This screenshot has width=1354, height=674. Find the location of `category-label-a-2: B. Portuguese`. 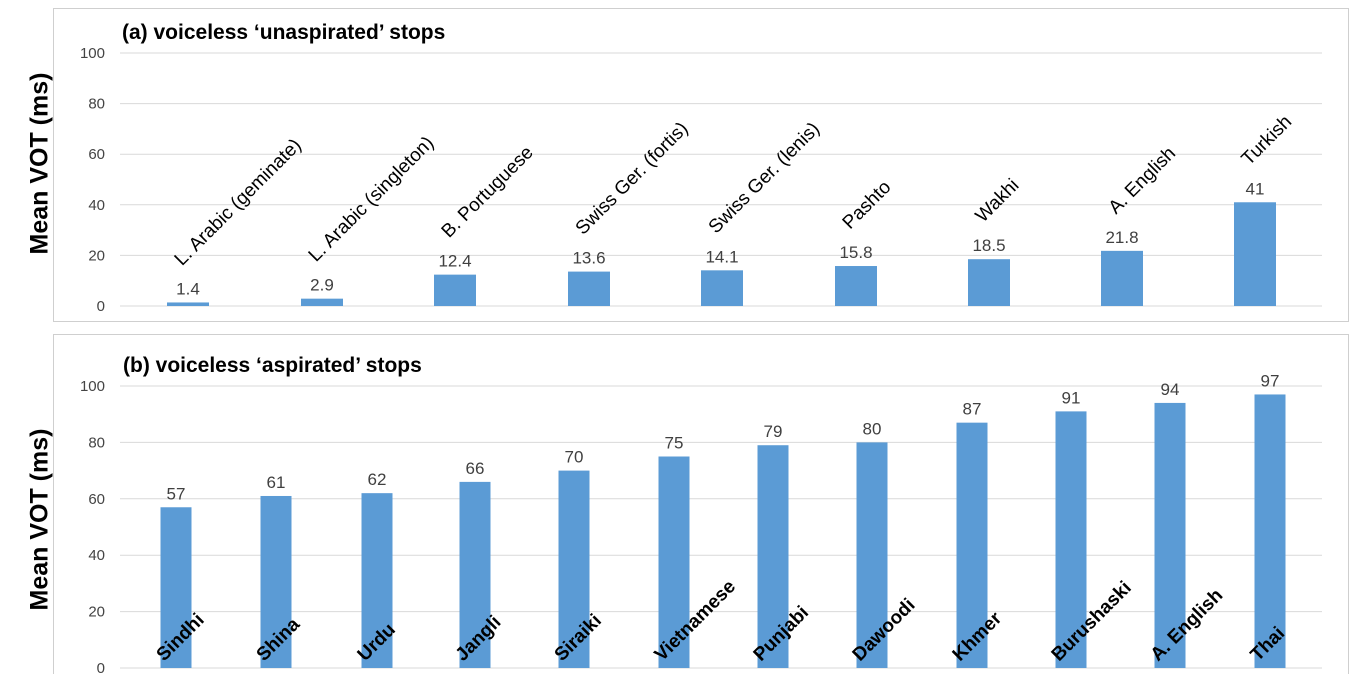

category-label-a-2: B. Portuguese is located at coordinates (488, 192).